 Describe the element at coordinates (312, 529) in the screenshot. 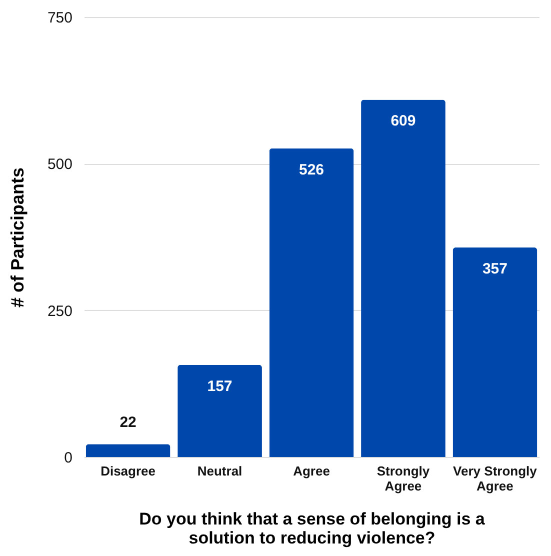

I see `x-axis-title: Do you think that a sense of belonging is a solution to reducing violence?` at that location.